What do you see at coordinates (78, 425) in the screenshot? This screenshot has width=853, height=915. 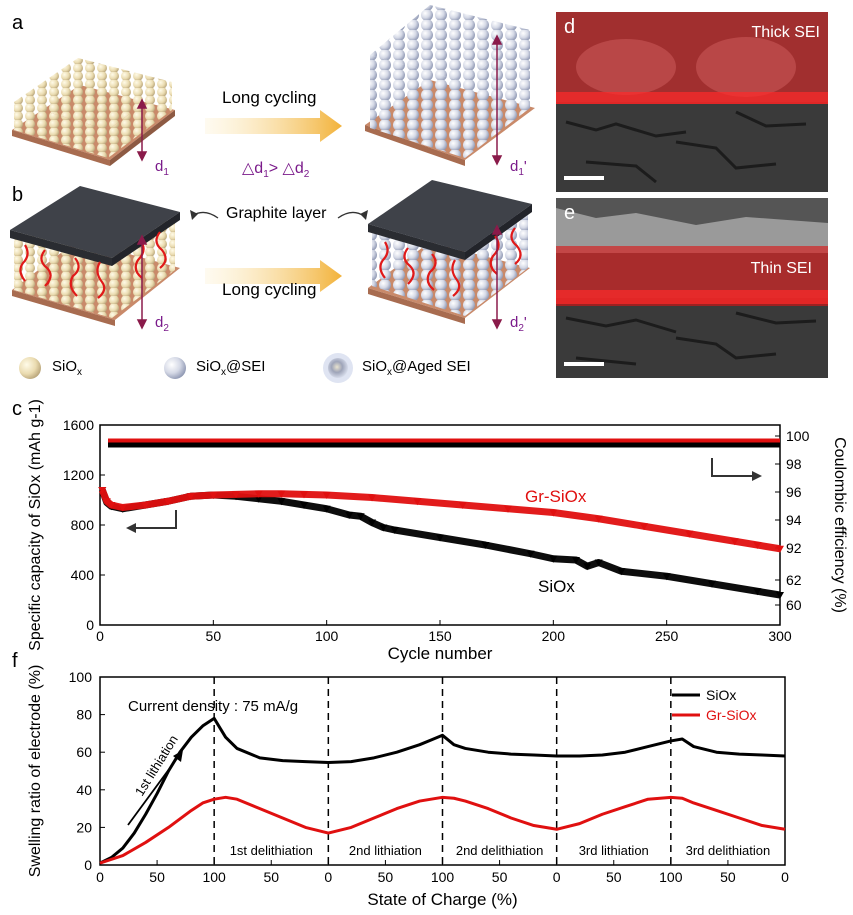 I see `y-tick-label-left: 1600` at bounding box center [78, 425].